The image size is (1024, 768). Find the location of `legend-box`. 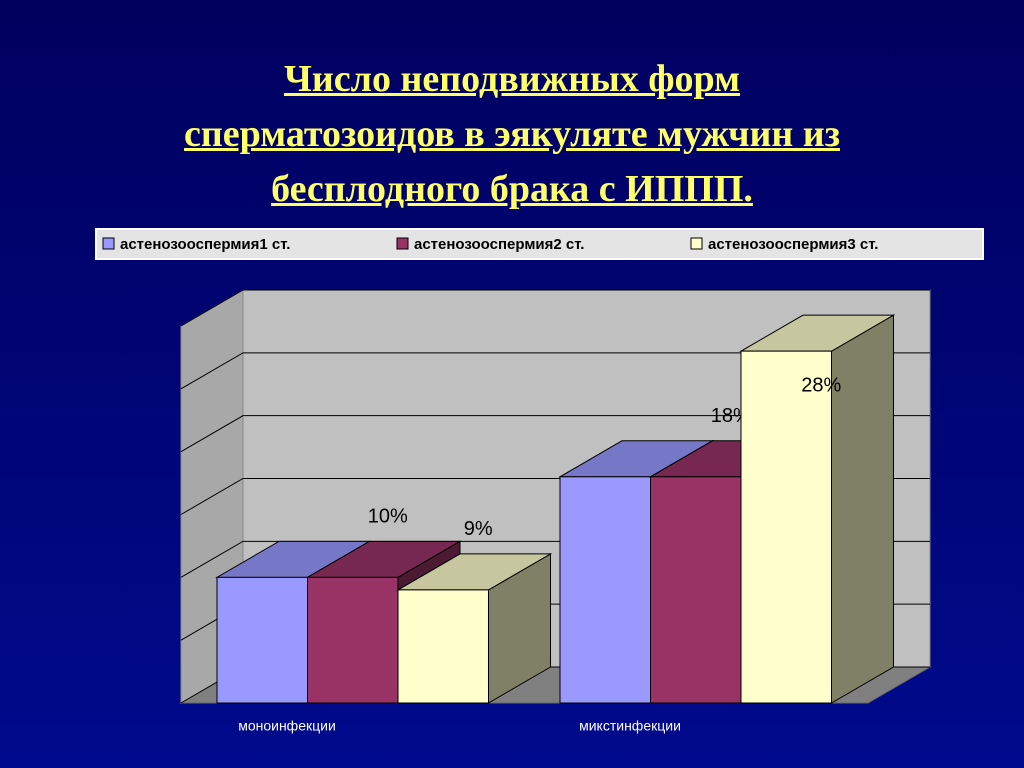

legend-box is located at coordinates (539, 244).